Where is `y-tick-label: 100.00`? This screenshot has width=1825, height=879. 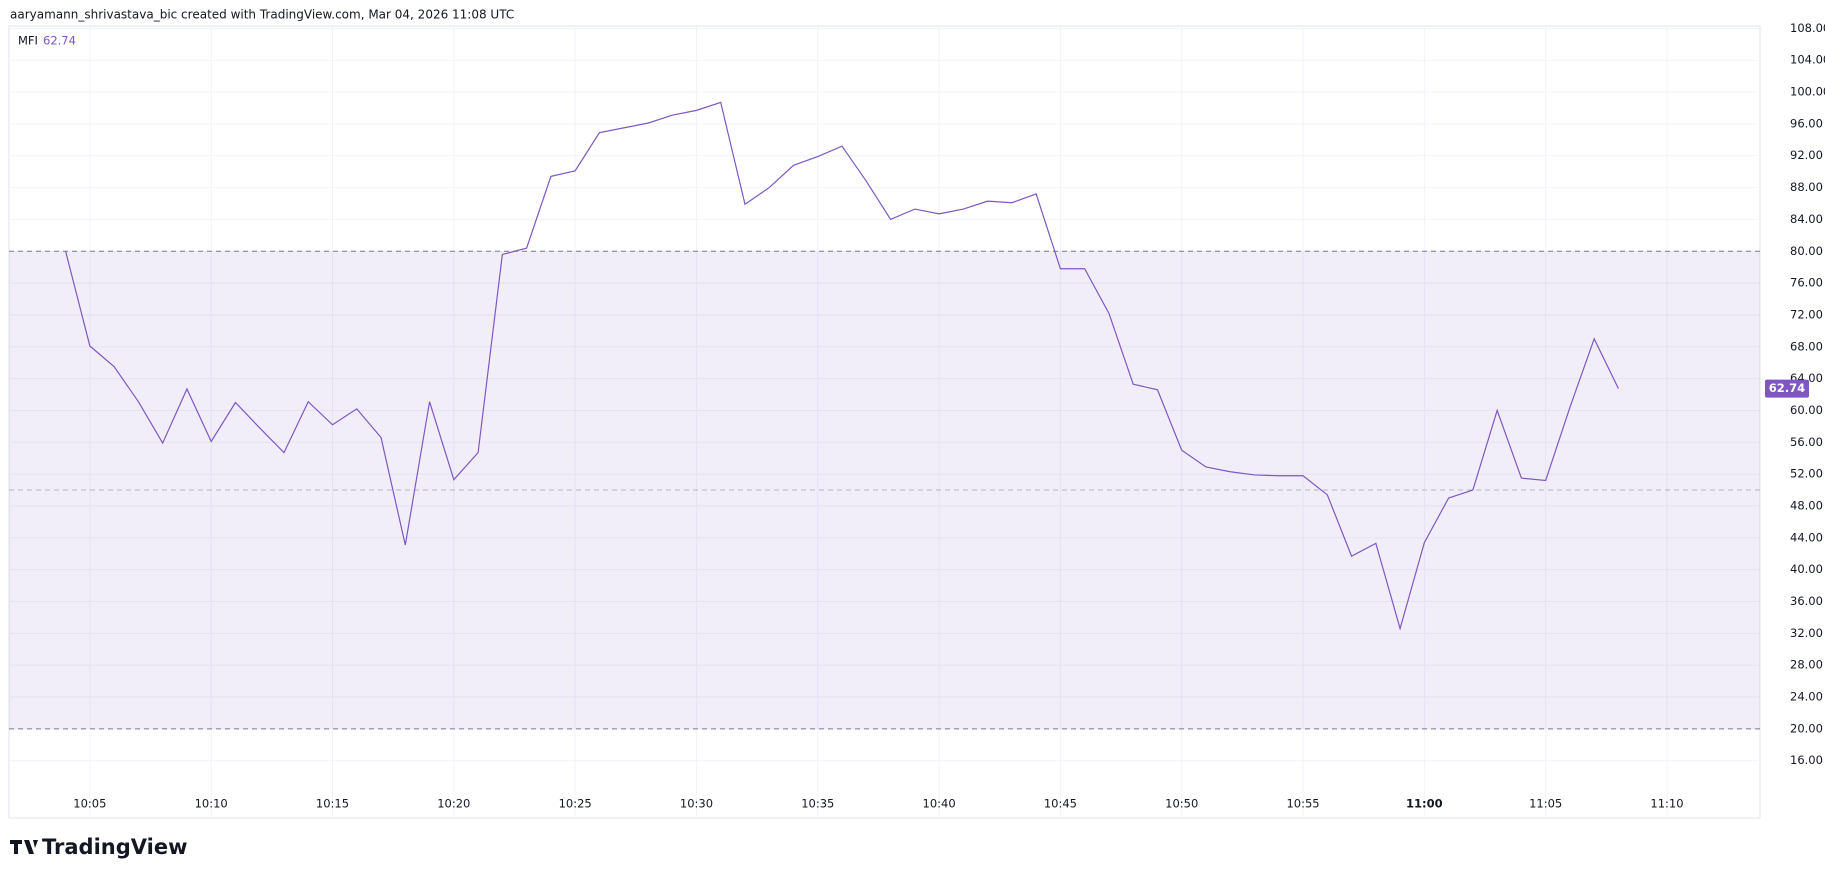
y-tick-label: 100.00 is located at coordinates (1807, 92).